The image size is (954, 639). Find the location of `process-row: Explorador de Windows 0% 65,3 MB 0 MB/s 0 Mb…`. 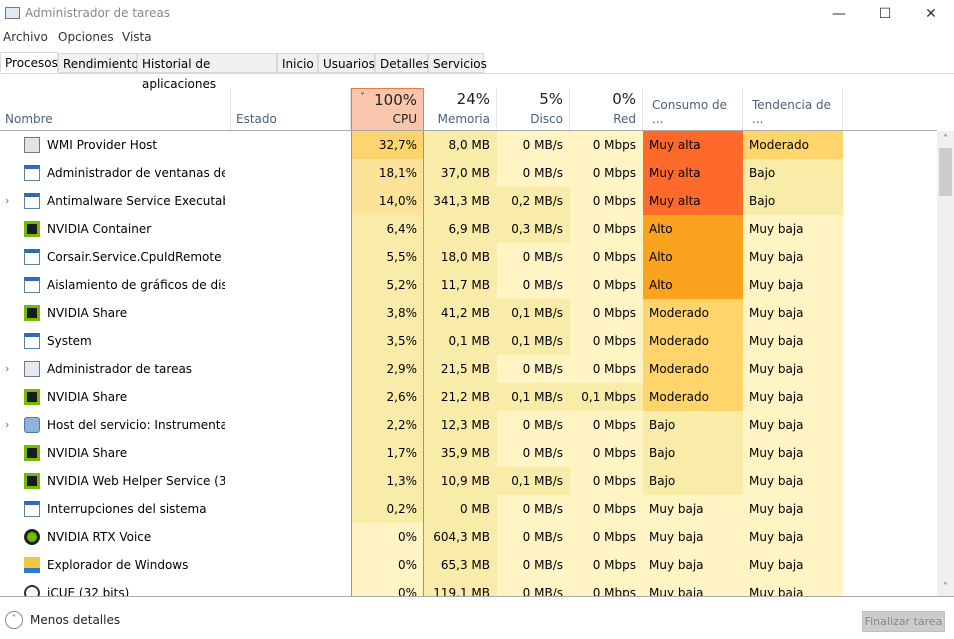

process-row: Explorador de Windows 0% 65,3 MB 0 MB/s 0 Mb… is located at coordinates (421, 565).